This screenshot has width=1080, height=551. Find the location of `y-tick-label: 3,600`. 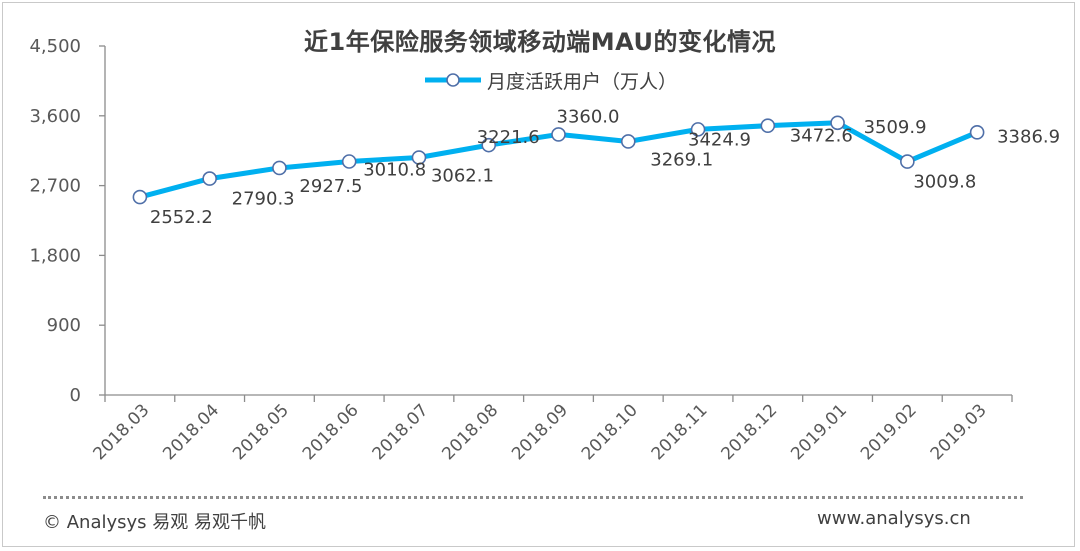

y-tick-label: 3,600 is located at coordinates (55, 116).